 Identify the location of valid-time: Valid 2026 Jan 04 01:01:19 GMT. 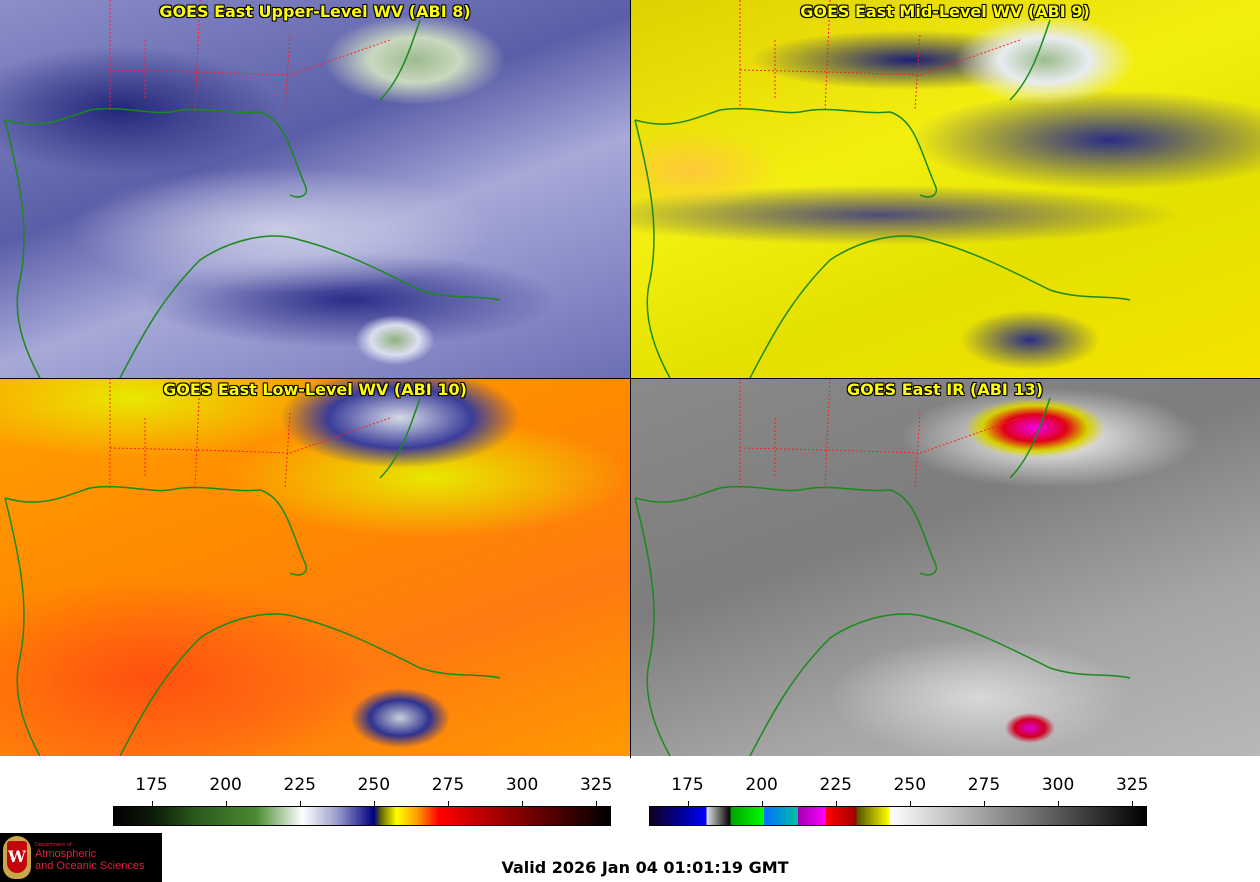
(645, 867).